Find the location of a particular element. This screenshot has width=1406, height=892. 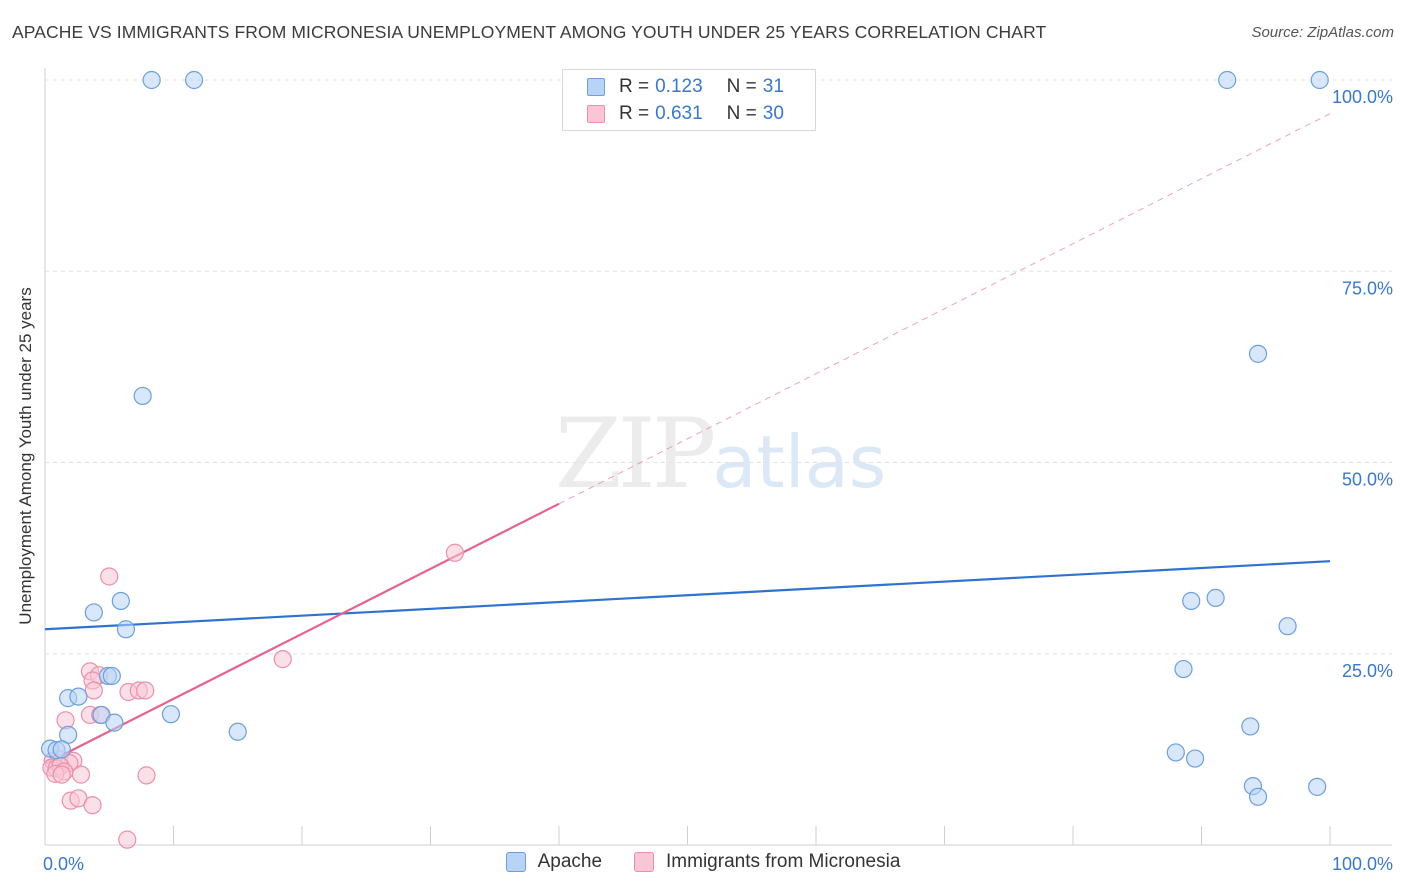

micronesia-legend-swatch is located at coordinates (644, 862).